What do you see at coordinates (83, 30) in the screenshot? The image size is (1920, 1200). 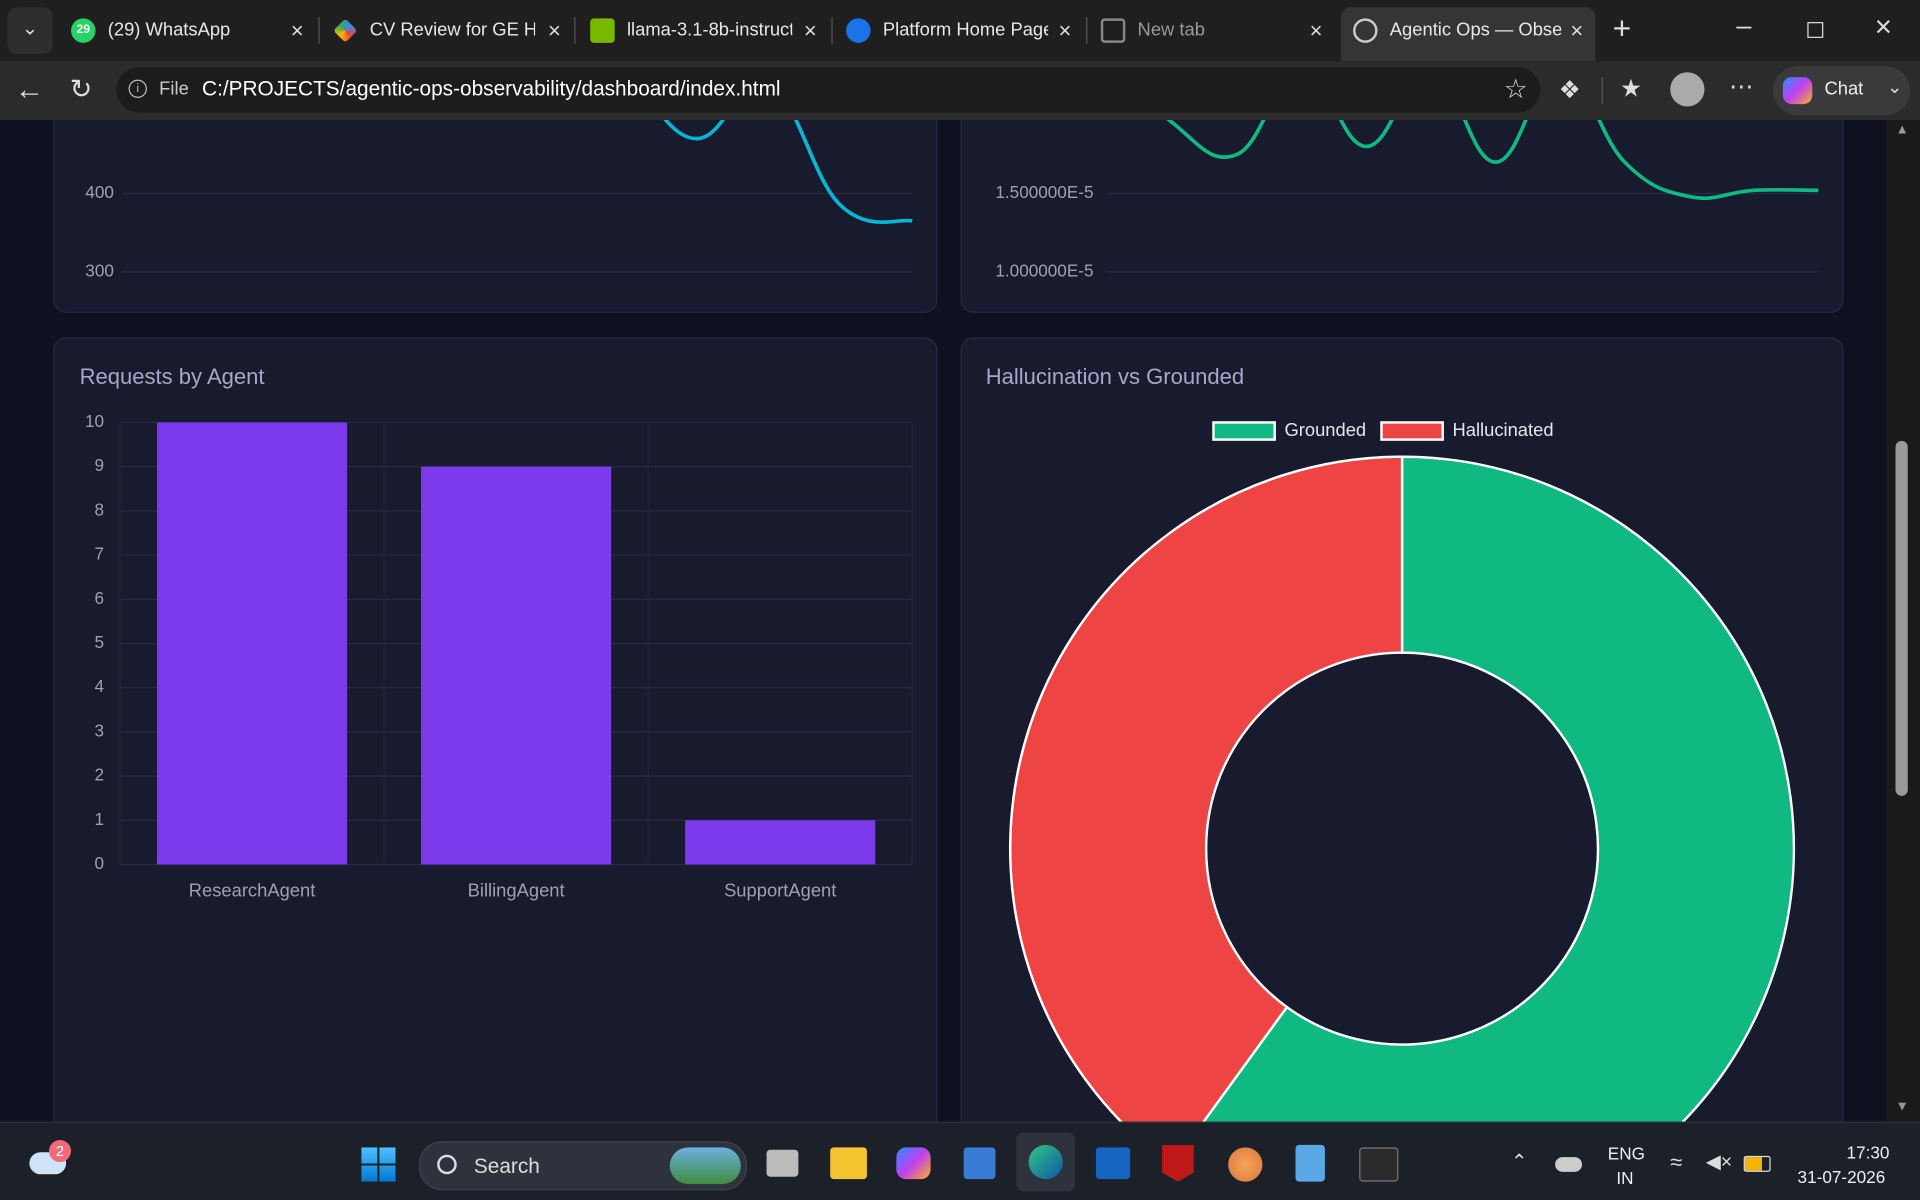 I see `tab-badge: 29` at bounding box center [83, 30].